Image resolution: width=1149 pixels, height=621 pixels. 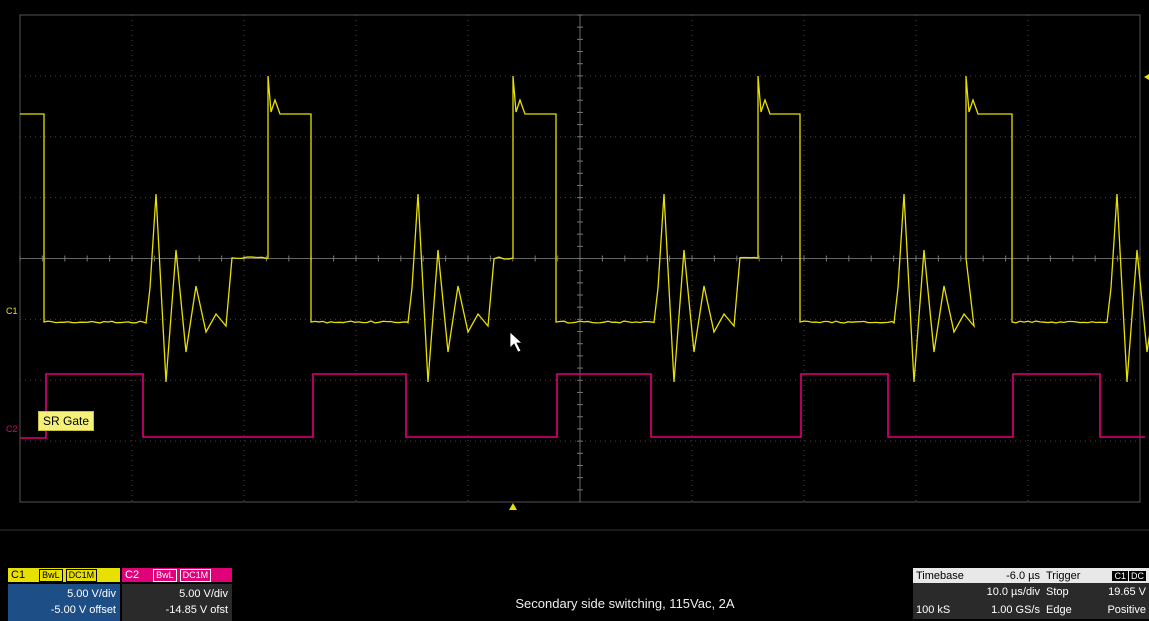 I want to click on ch1-vdiv: 5.00 V/div, so click(x=62, y=594).